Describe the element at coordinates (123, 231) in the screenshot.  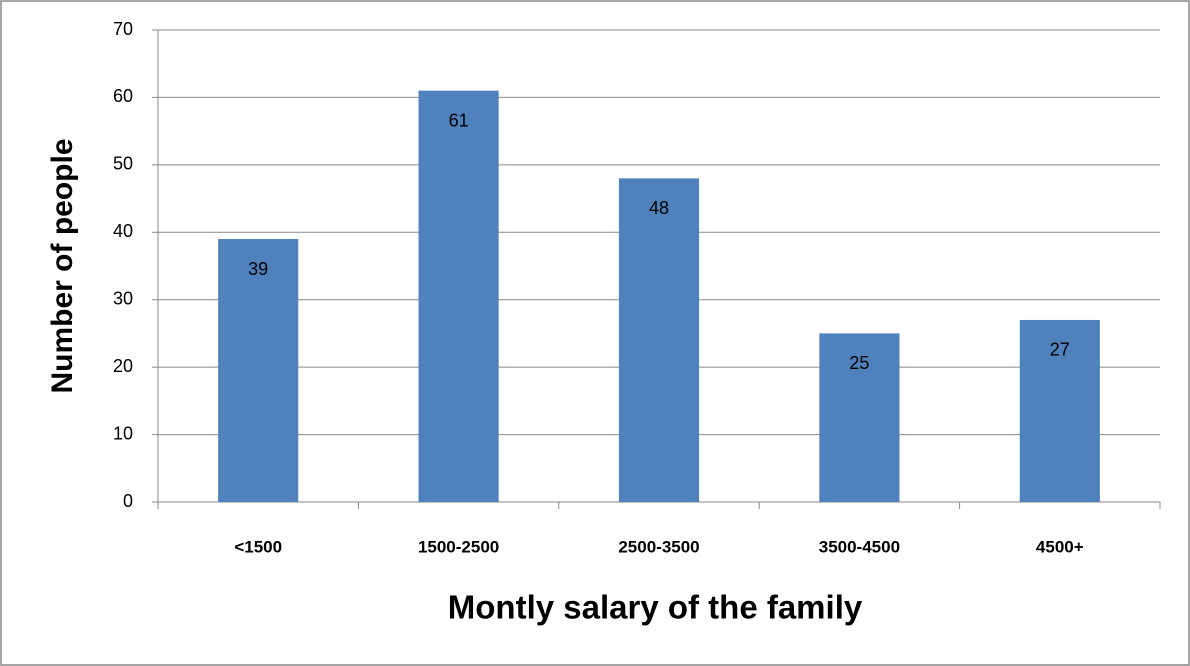
I see `y-tick-label: 40` at that location.